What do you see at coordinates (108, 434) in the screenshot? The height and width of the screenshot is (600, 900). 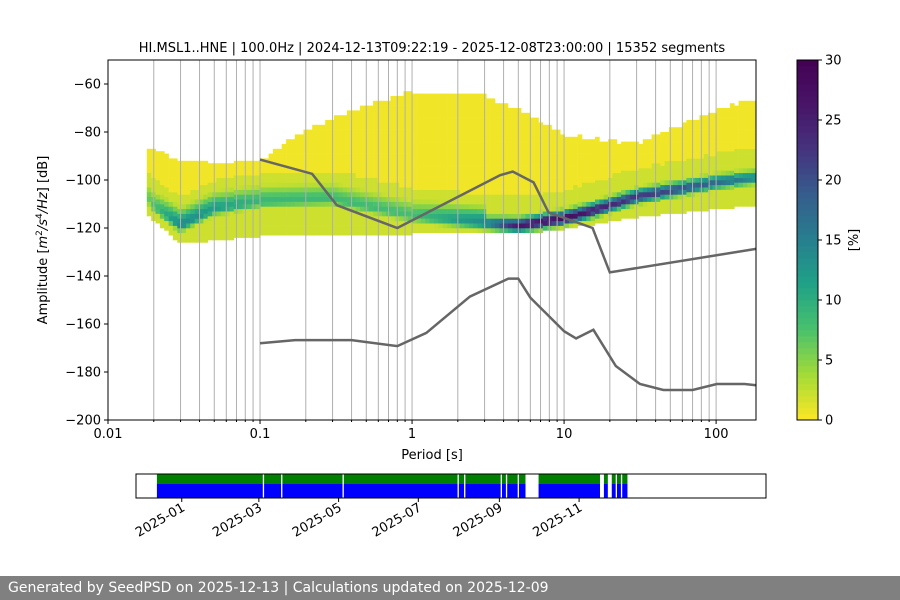 I see `x-tick-label: 0.01` at bounding box center [108, 434].